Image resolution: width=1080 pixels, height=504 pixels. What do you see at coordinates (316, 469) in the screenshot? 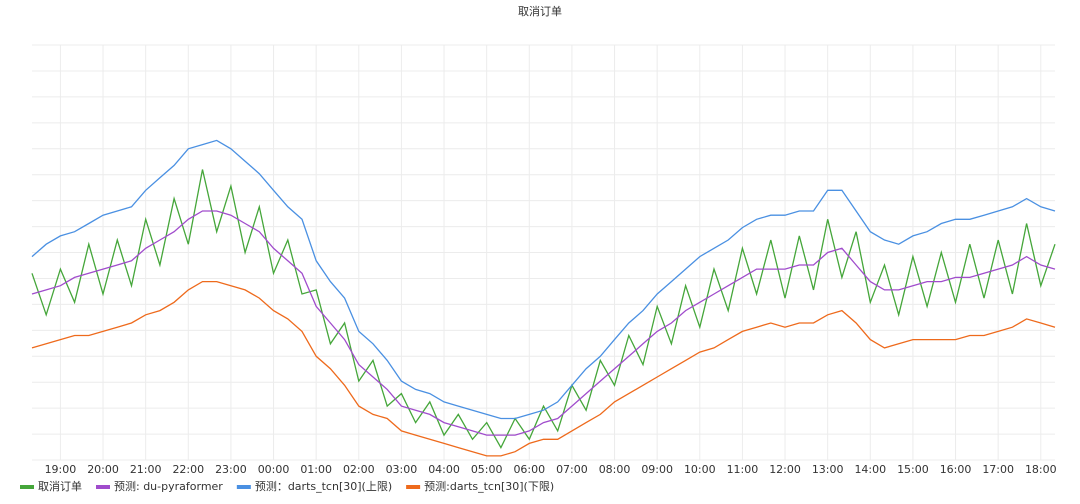
I see `x-tick-label: 01:00` at bounding box center [316, 469].